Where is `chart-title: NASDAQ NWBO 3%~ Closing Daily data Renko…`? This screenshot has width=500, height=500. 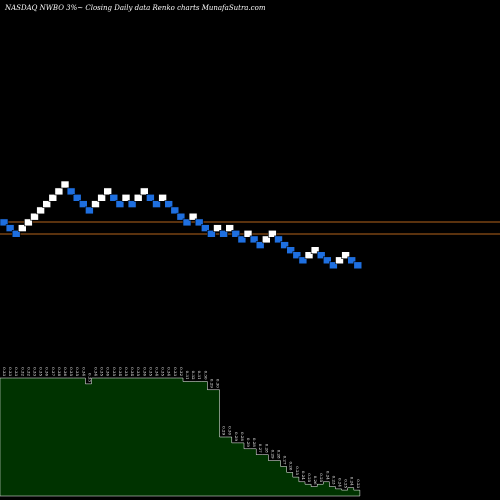
chart-title: NASDAQ NWBO 3%~ Closing Daily data Renko… is located at coordinates (135, 8).